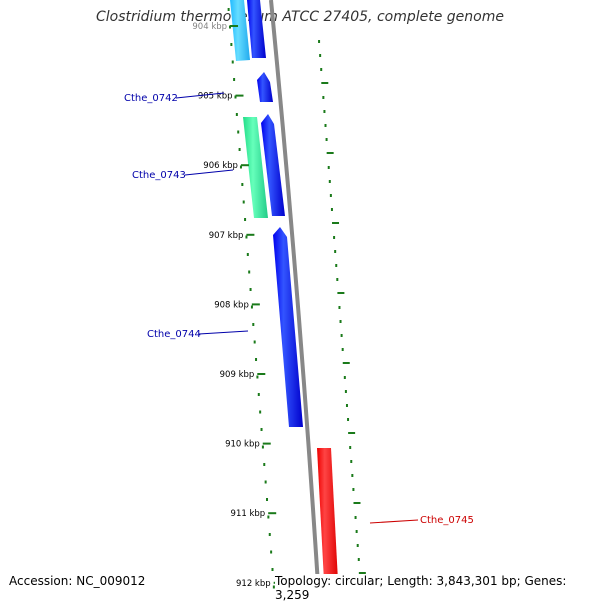 Image resolution: width=600 pixels, height=602 pixels. What do you see at coordinates (77, 581) in the screenshot?
I see `accession-text: Accession: NC_009012` at bounding box center [77, 581].